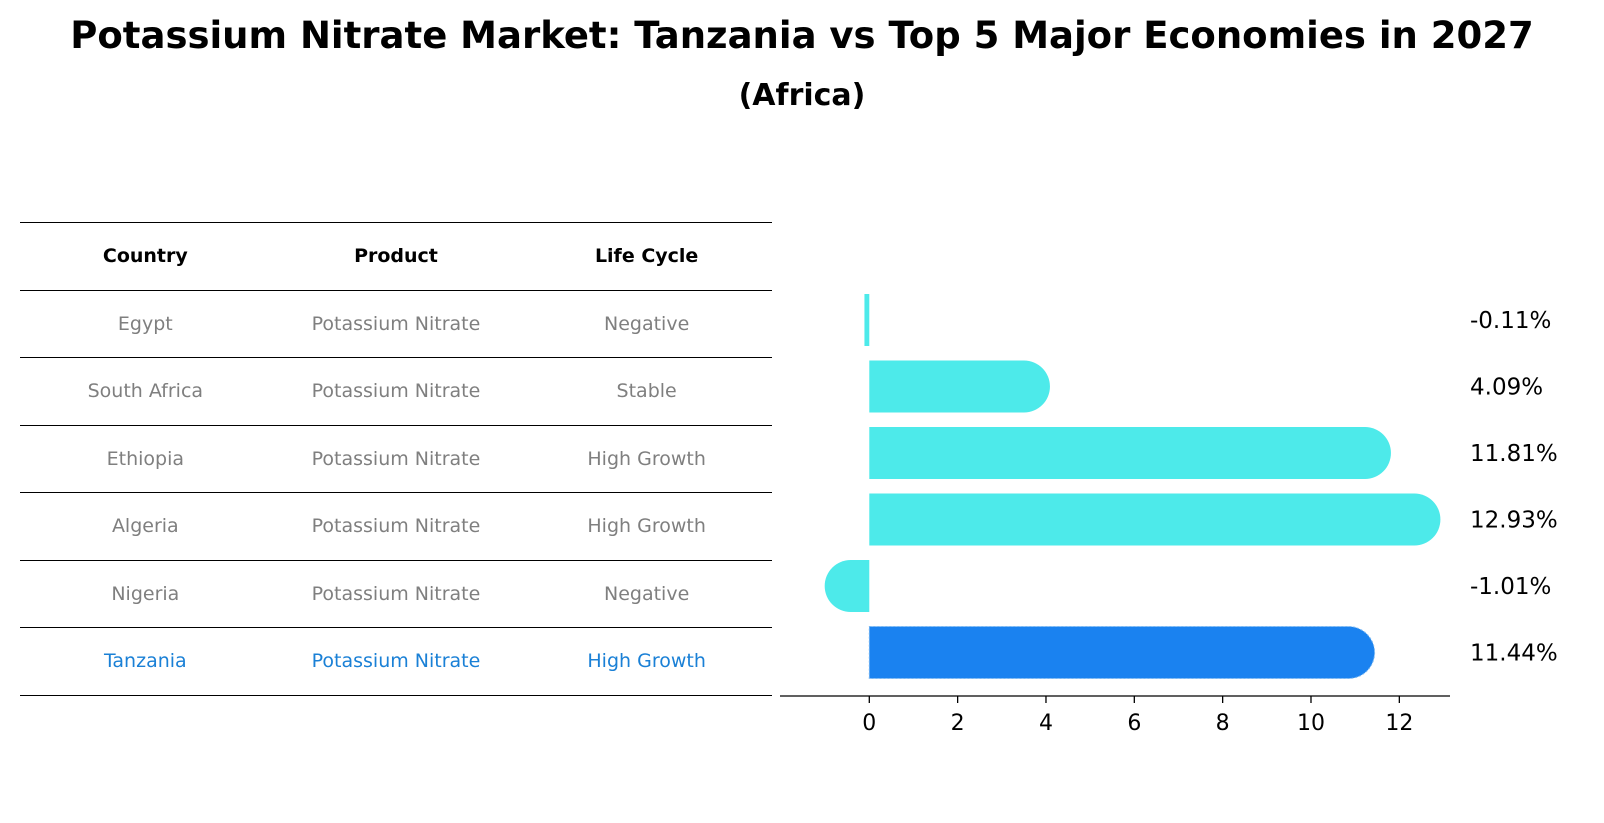 This screenshot has width=1604, height=823. What do you see at coordinates (646, 256) in the screenshot?
I see `header-life-cycle: Life Cycle` at bounding box center [646, 256].